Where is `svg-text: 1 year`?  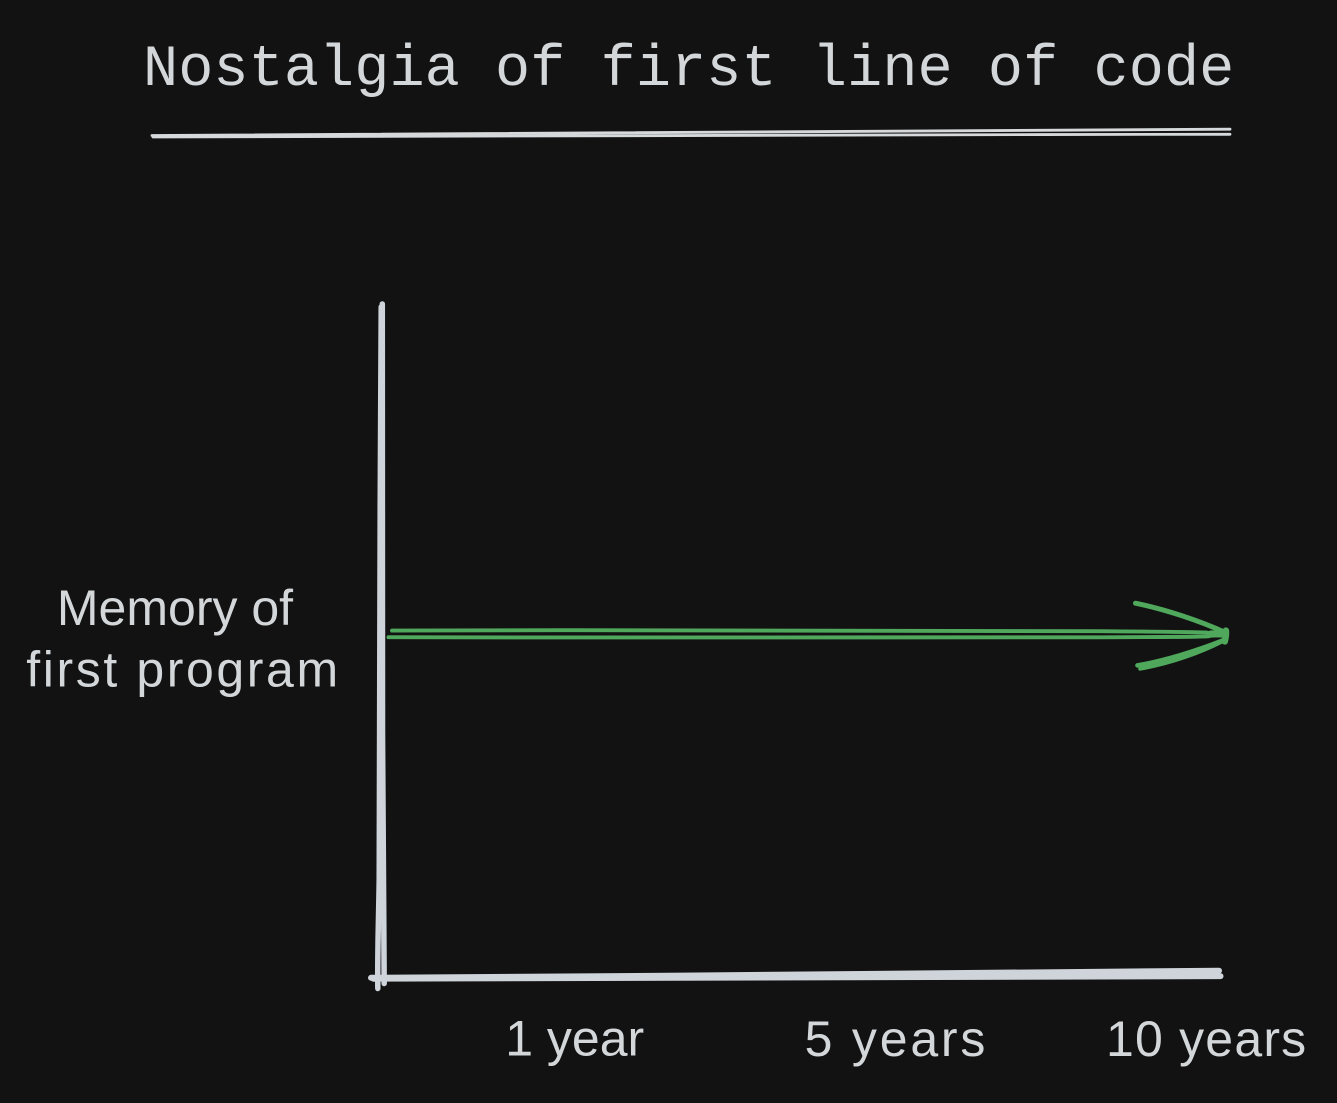 svg-text: 1 year is located at coordinates (574, 1039).